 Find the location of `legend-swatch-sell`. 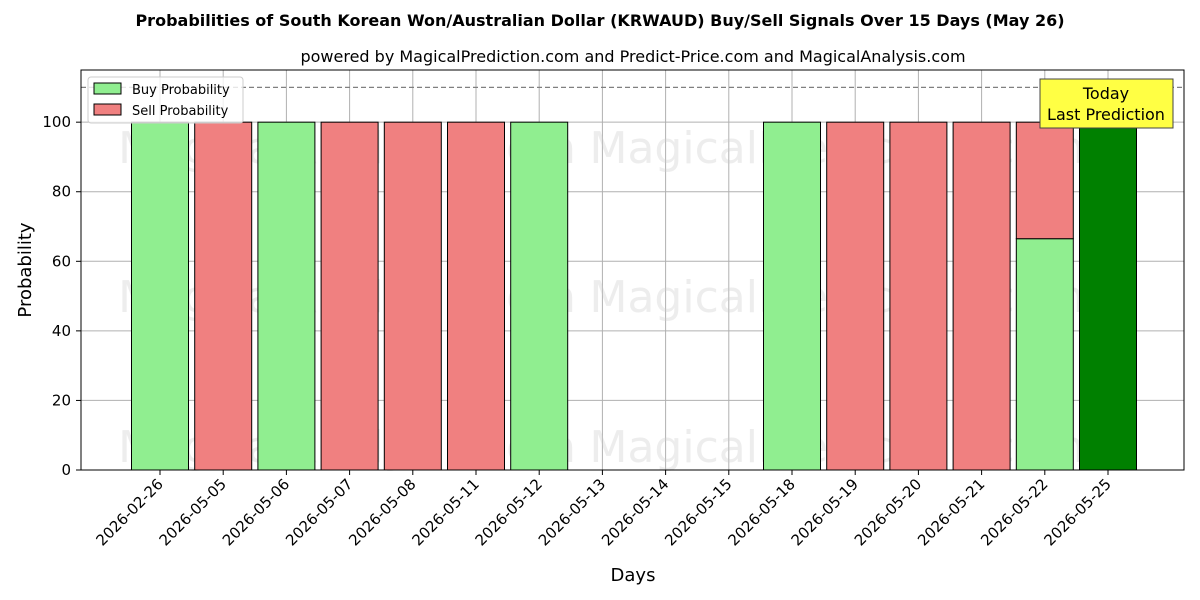

legend-swatch-sell is located at coordinates (107, 109).